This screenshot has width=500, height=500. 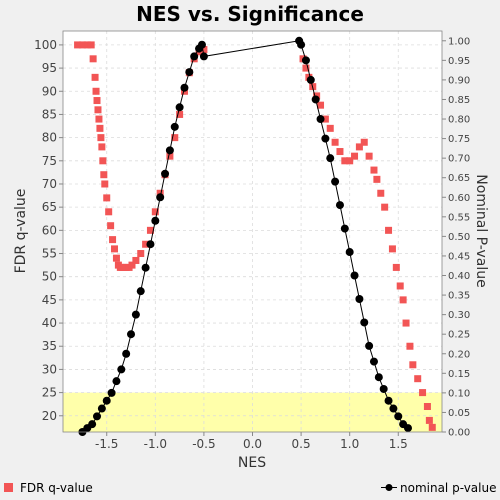 I want to click on y-tick-label: 85, so click(x=49, y=114).